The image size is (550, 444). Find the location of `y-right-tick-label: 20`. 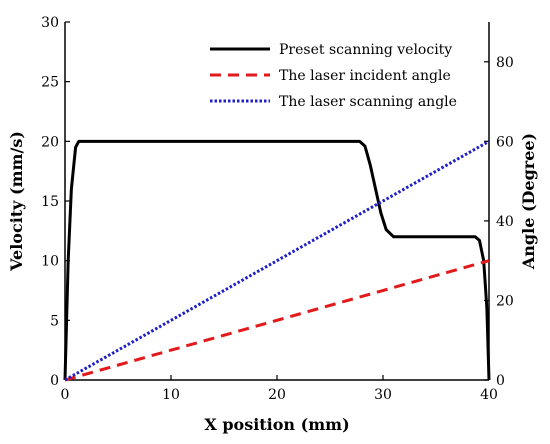

y-right-tick-label: 20 is located at coordinates (505, 301).